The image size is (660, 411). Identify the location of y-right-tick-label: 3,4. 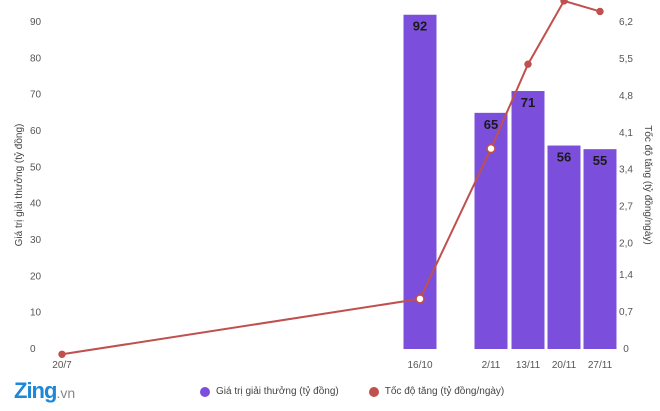
(626, 170).